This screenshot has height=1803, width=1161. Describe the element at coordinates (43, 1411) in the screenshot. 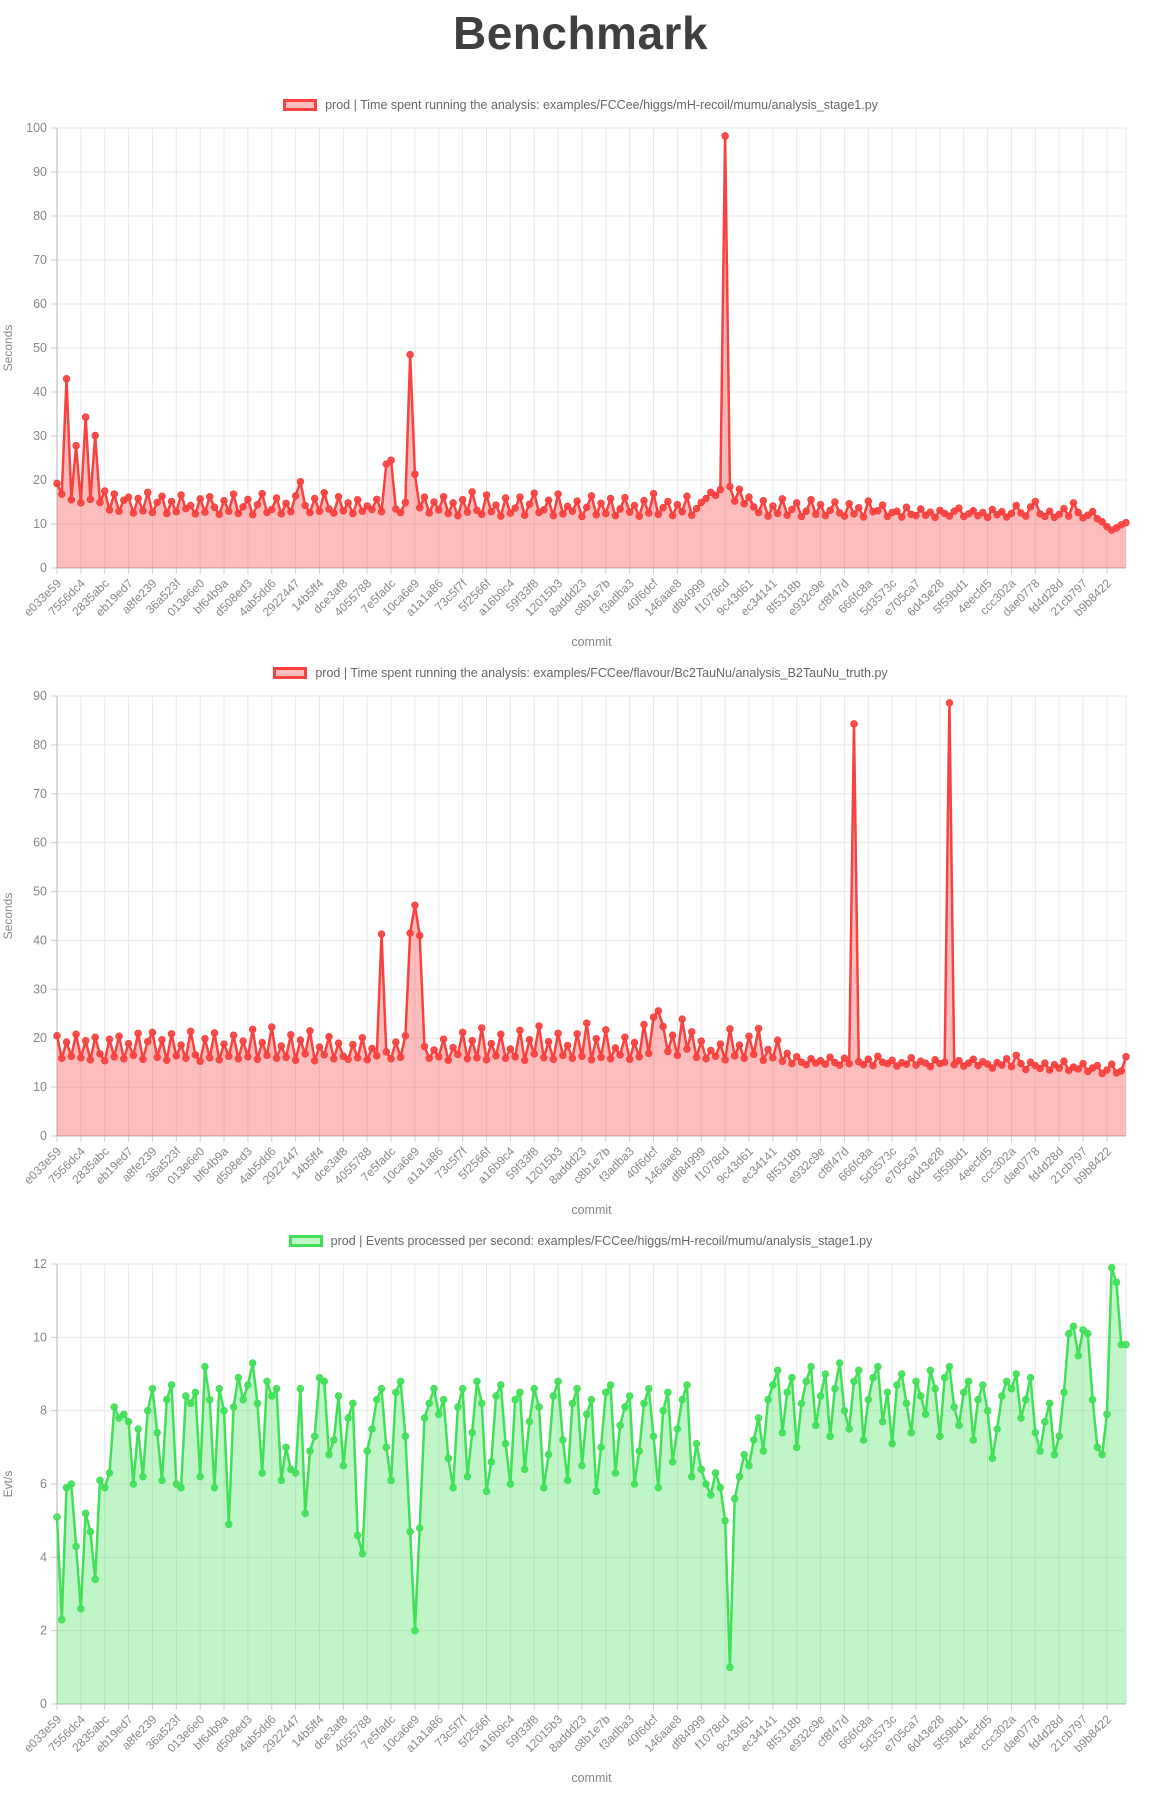

I see `svg-text: 8` at that location.